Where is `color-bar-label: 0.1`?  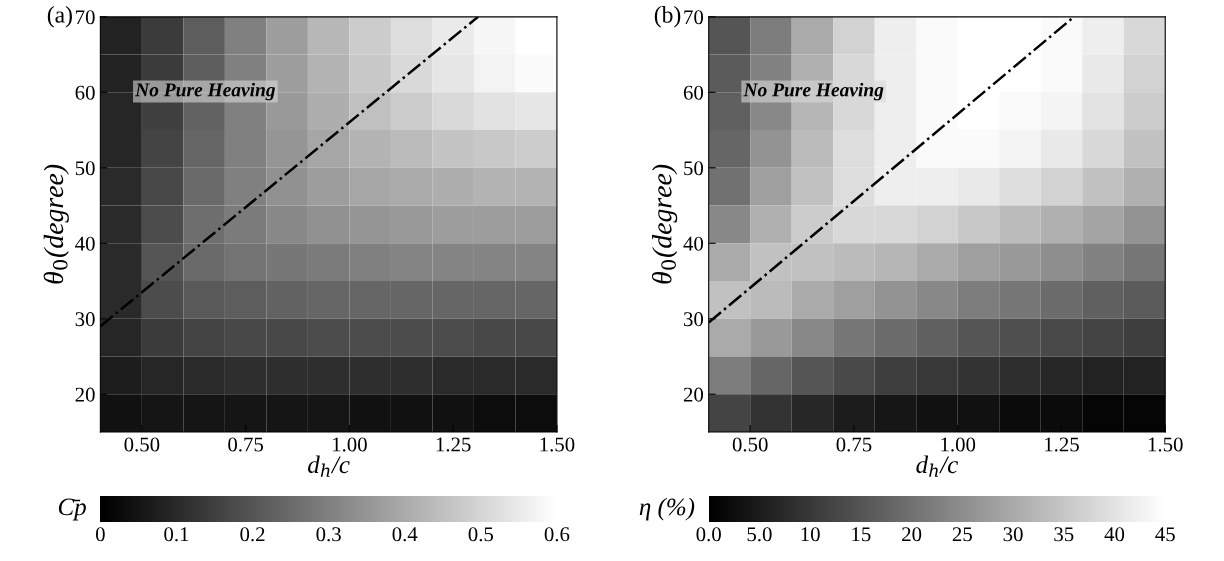 color-bar-label: 0.1 is located at coordinates (176, 534).